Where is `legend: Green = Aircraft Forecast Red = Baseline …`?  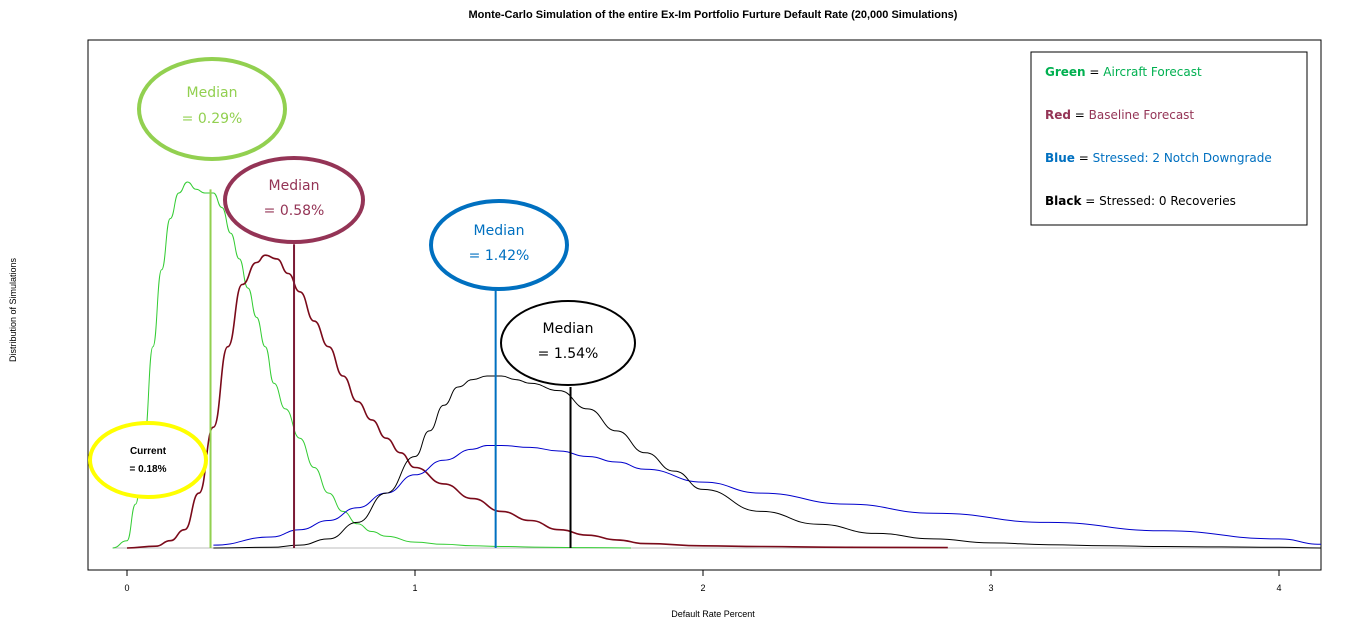
legend: Green = Aircraft Forecast Red = Baseline … is located at coordinates (1169, 138).